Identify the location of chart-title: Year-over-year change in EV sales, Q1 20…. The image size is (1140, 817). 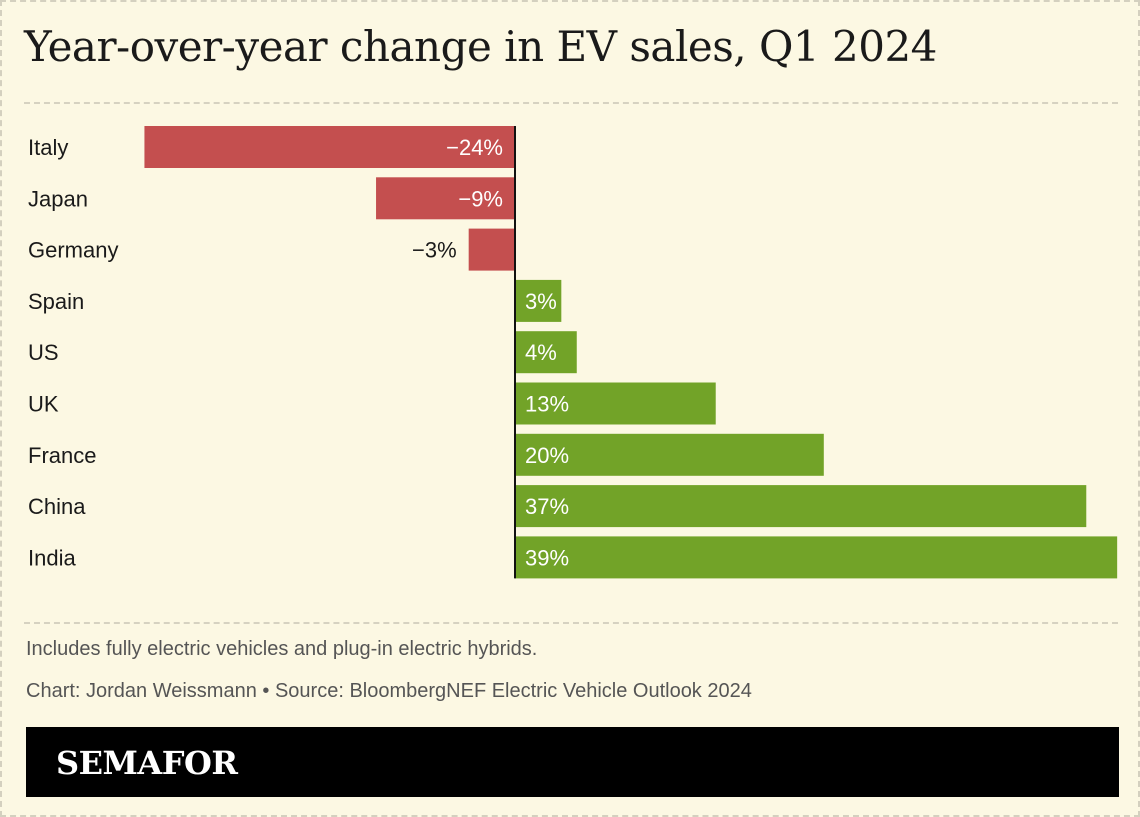
(480, 46).